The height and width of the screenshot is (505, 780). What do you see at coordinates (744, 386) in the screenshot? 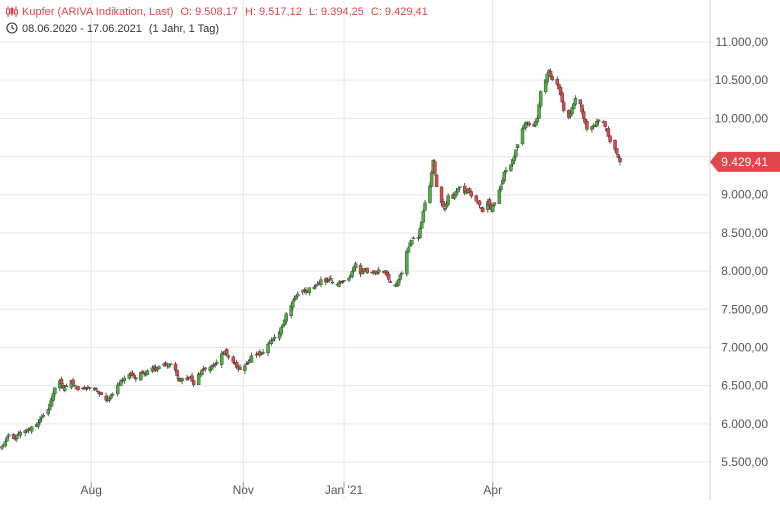
I see `y-tick-label: 6.500,00` at bounding box center [744, 386].